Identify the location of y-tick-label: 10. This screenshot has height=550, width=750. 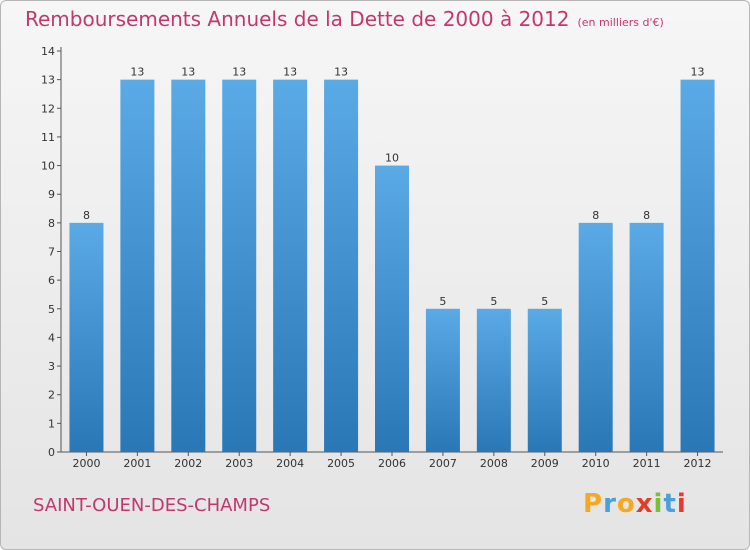
(48, 166).